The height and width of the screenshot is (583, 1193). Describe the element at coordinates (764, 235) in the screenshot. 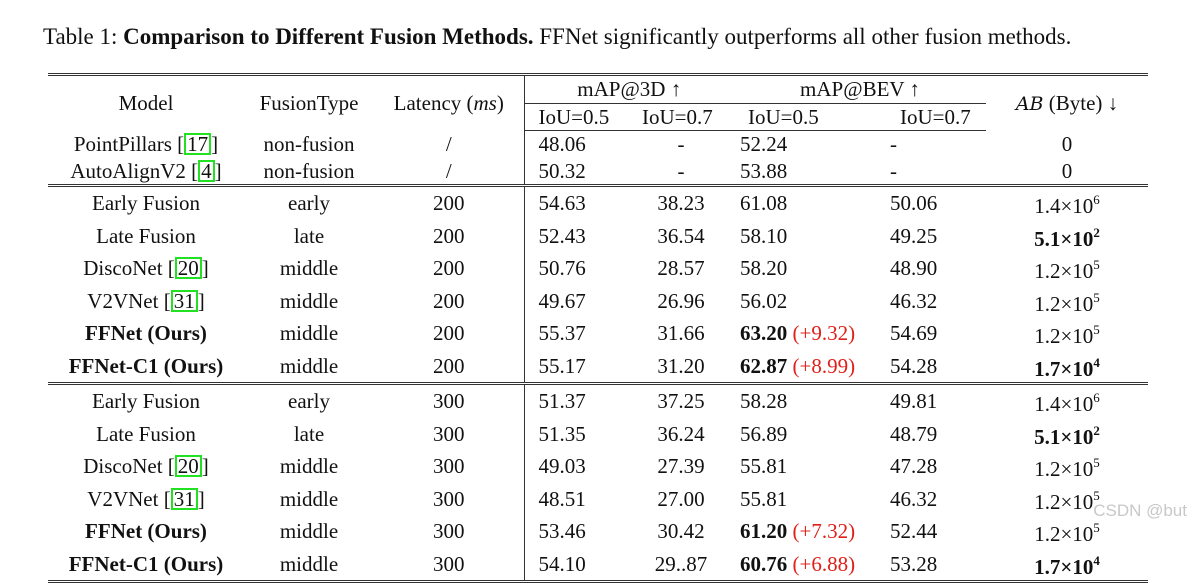

I see `cell-mapbev-iou05: 58.10` at that location.